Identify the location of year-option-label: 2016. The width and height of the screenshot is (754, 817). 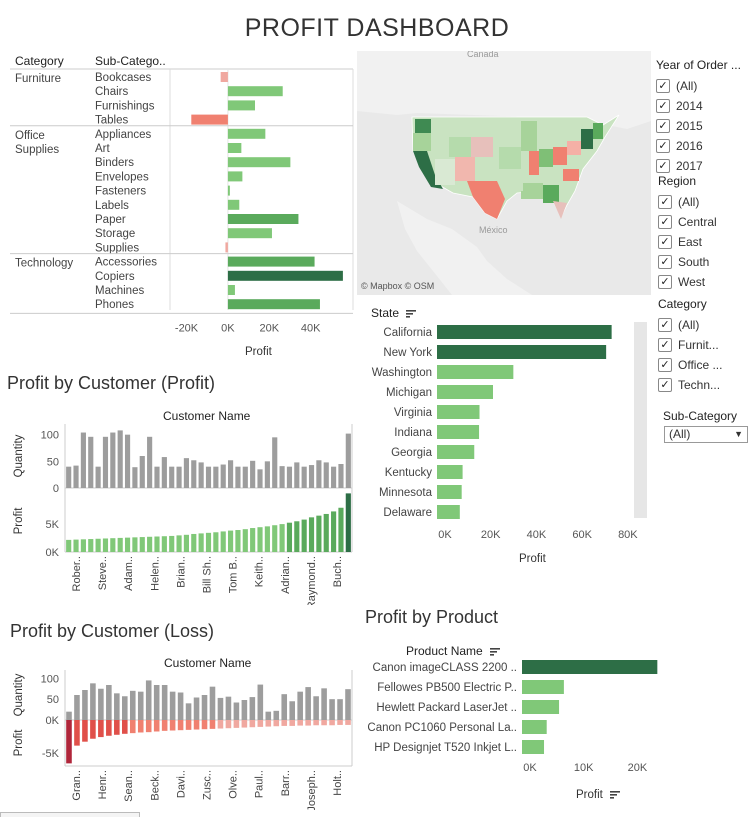
(689, 146).